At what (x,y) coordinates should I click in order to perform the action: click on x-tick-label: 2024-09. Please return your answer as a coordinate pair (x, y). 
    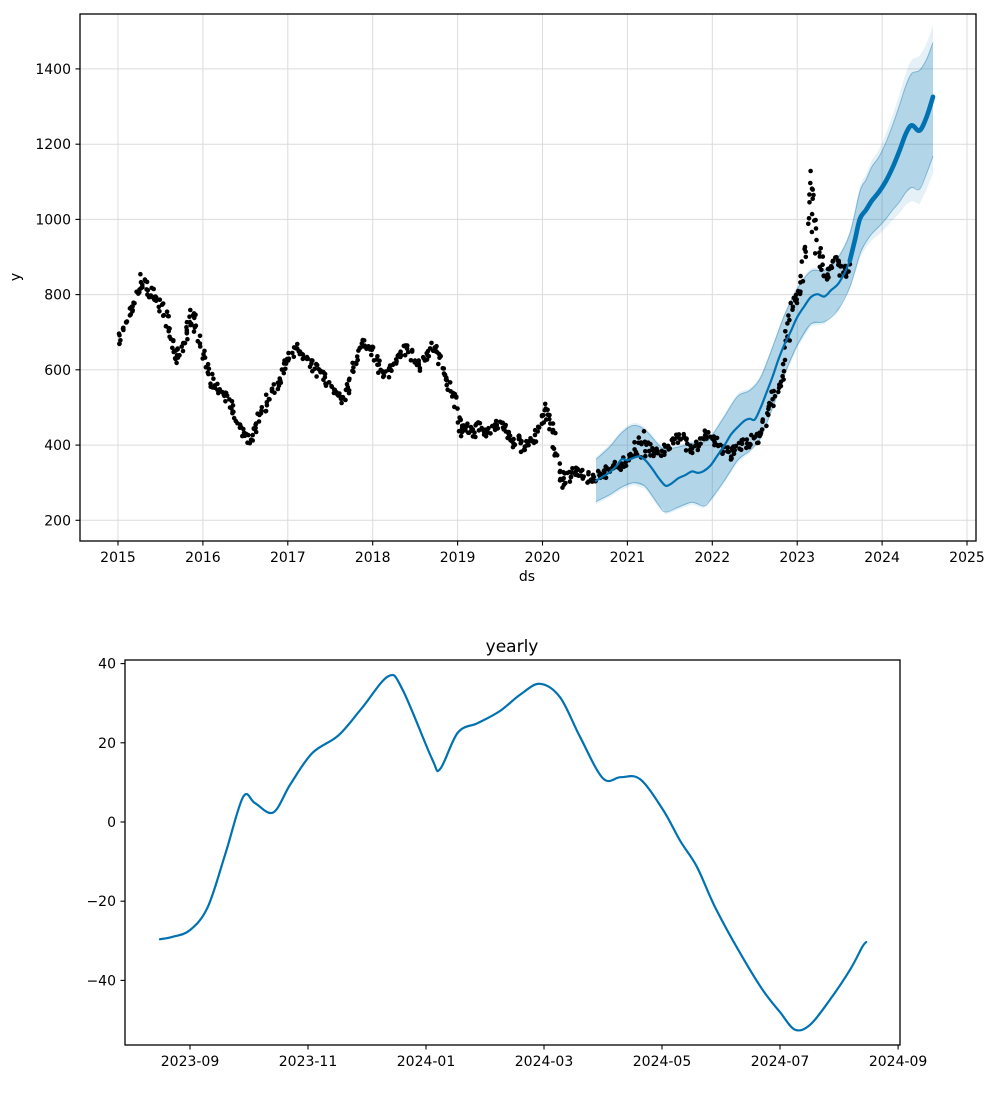
    Looking at the image, I should click on (898, 1062).